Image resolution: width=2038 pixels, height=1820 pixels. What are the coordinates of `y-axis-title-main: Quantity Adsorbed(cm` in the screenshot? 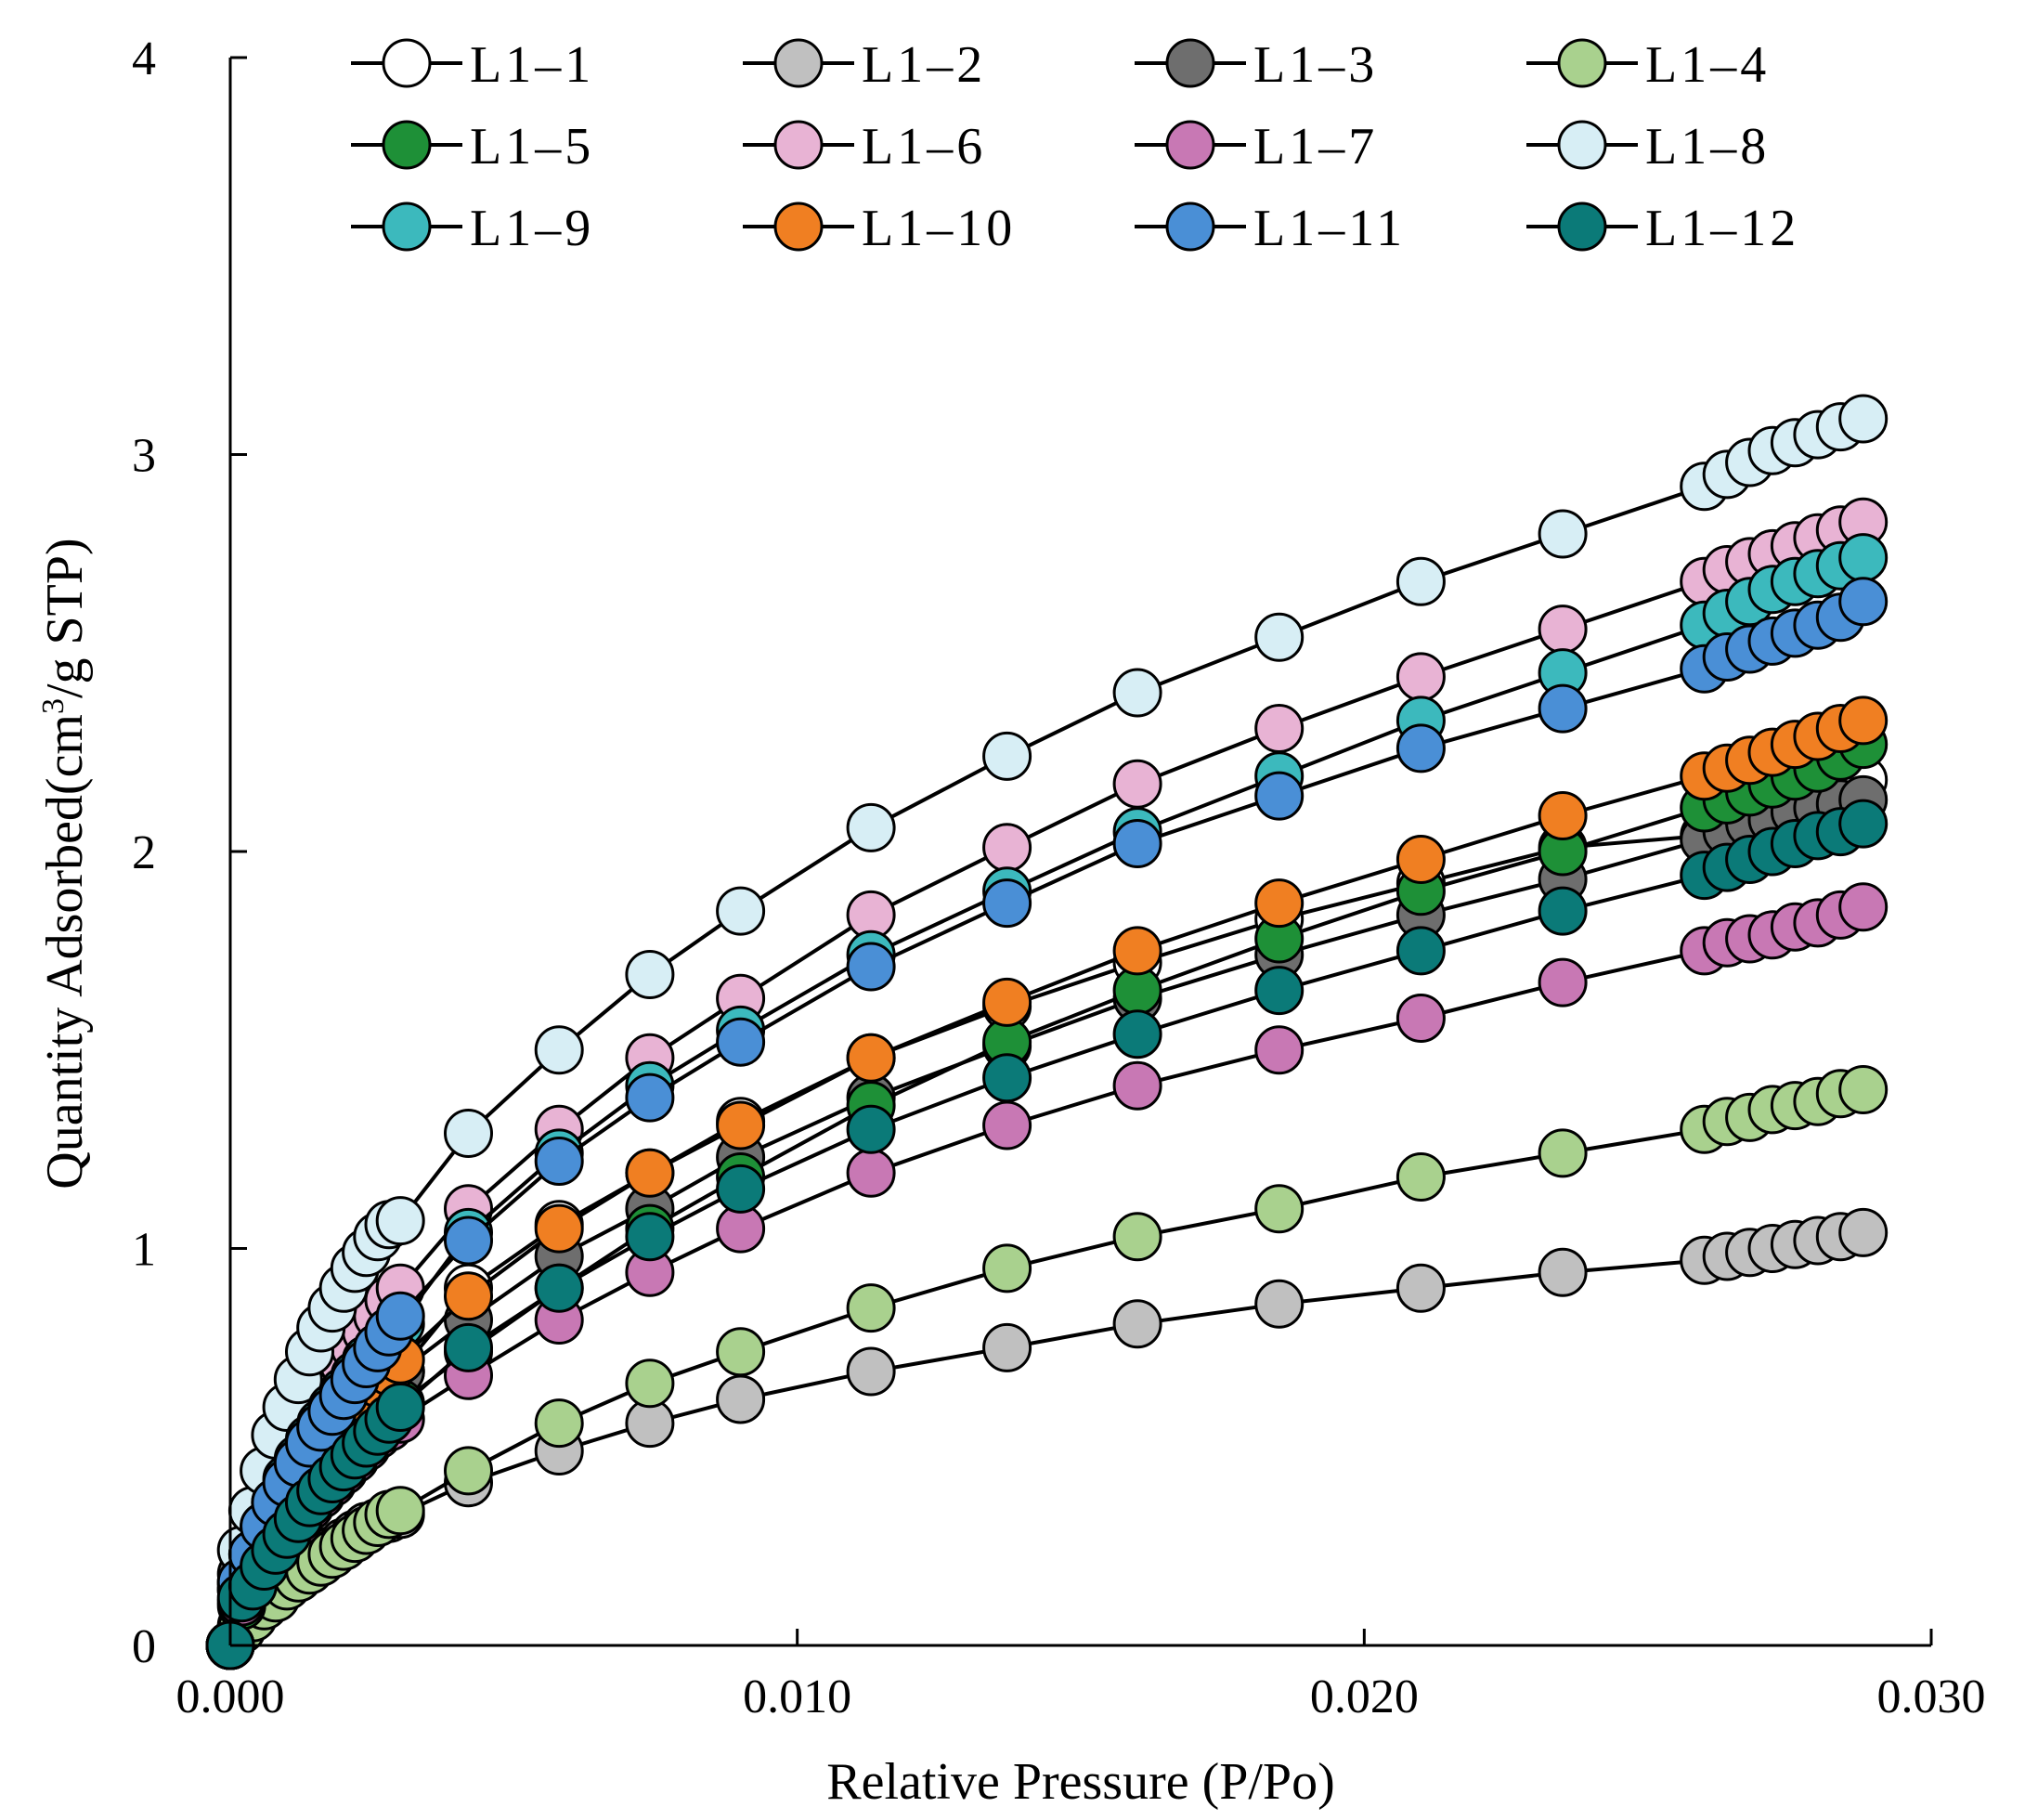 It's located at (65, 952).